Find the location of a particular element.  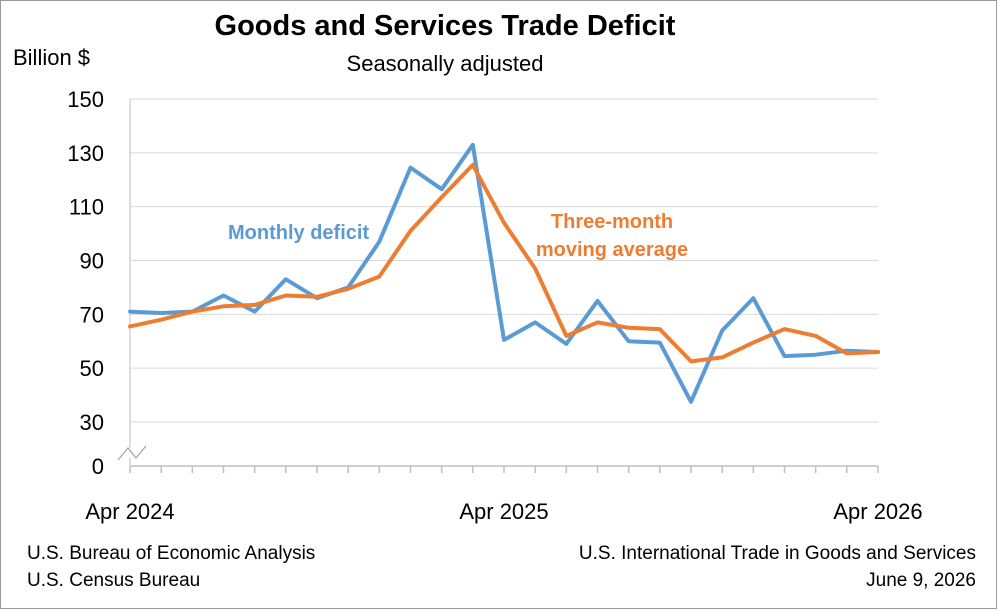

x-tick-label-apr-2026: Apr 2026 is located at coordinates (877, 511).